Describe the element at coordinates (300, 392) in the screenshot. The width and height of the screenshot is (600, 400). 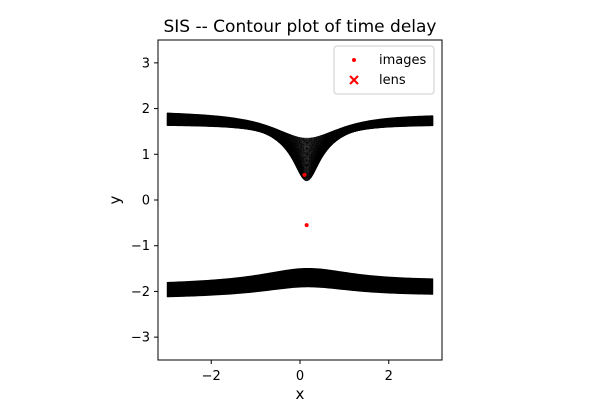
I see `x-axis-label: x` at that location.